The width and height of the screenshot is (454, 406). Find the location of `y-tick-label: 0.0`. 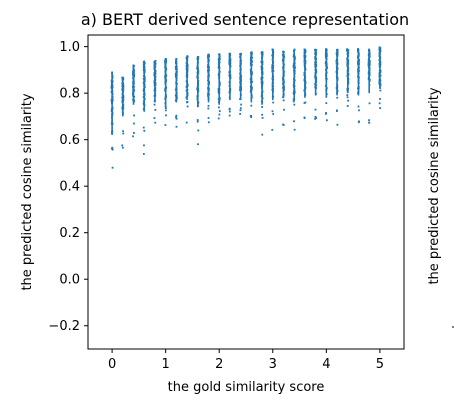

y-tick-label: 0.0 is located at coordinates (69, 280).